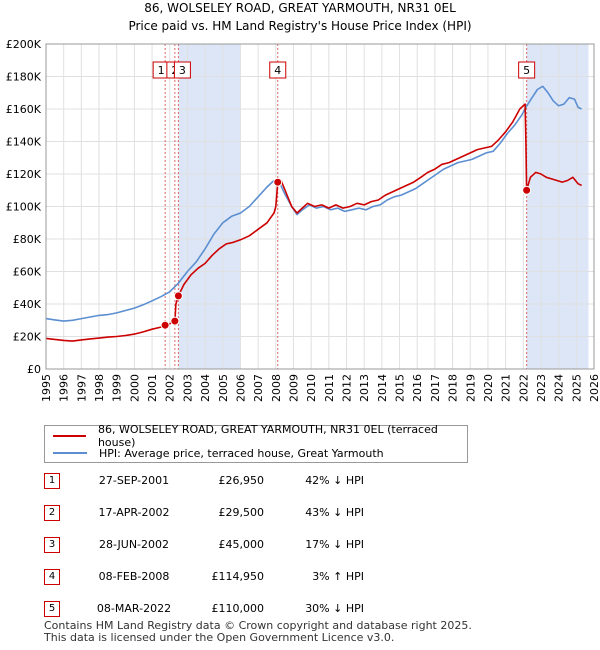 The width and height of the screenshot is (600, 650). What do you see at coordinates (34, 369) in the screenshot?
I see `y-tick-label: £0` at bounding box center [34, 369].